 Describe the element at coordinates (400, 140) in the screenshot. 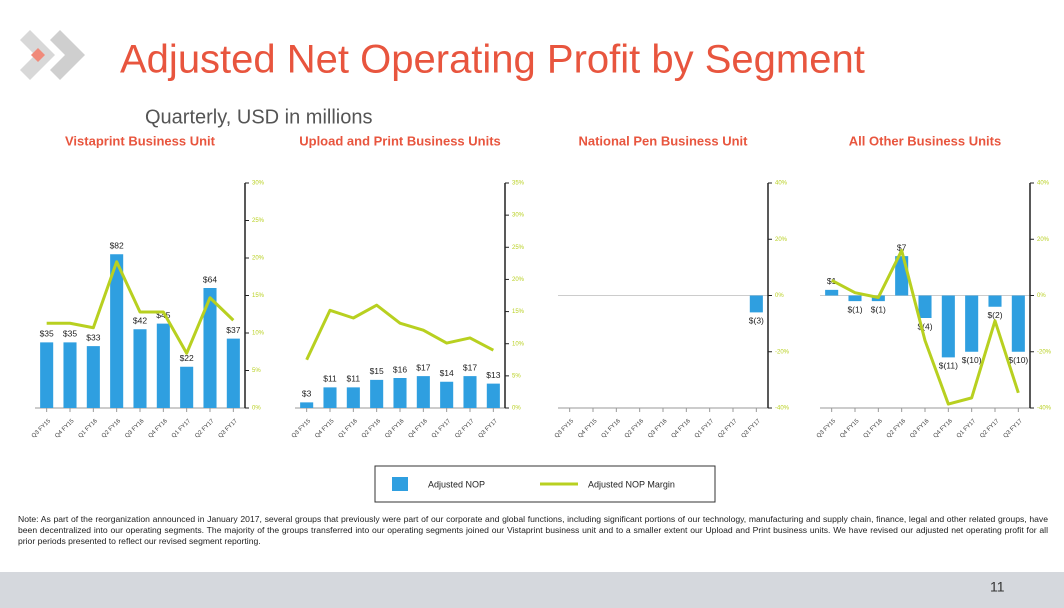

I see `chart-title: Upload and Print Business Units` at that location.